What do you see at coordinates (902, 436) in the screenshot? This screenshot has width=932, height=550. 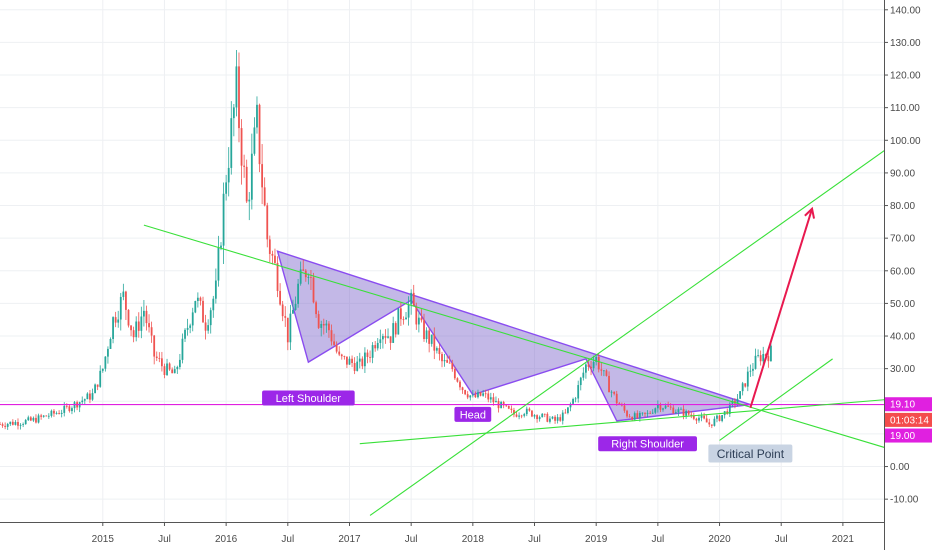 I see `price-tag-text: 19.00` at bounding box center [902, 436].